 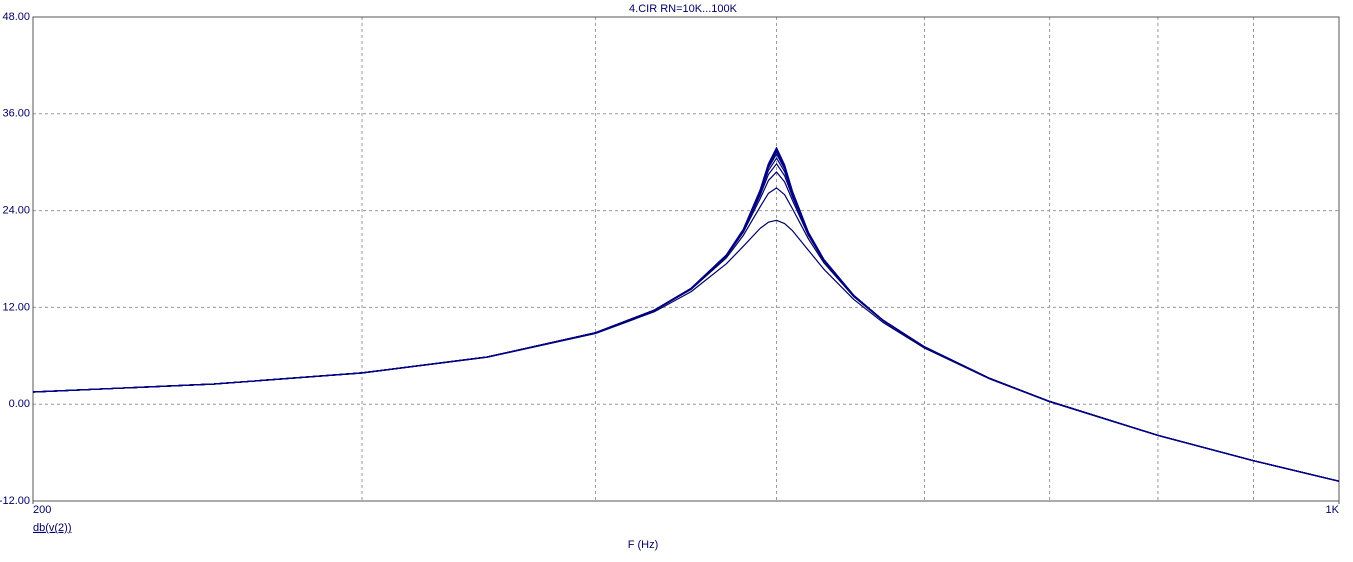 What do you see at coordinates (683, 9) in the screenshot?
I see `chart-title: 4.CIR RN=10K...100K` at bounding box center [683, 9].